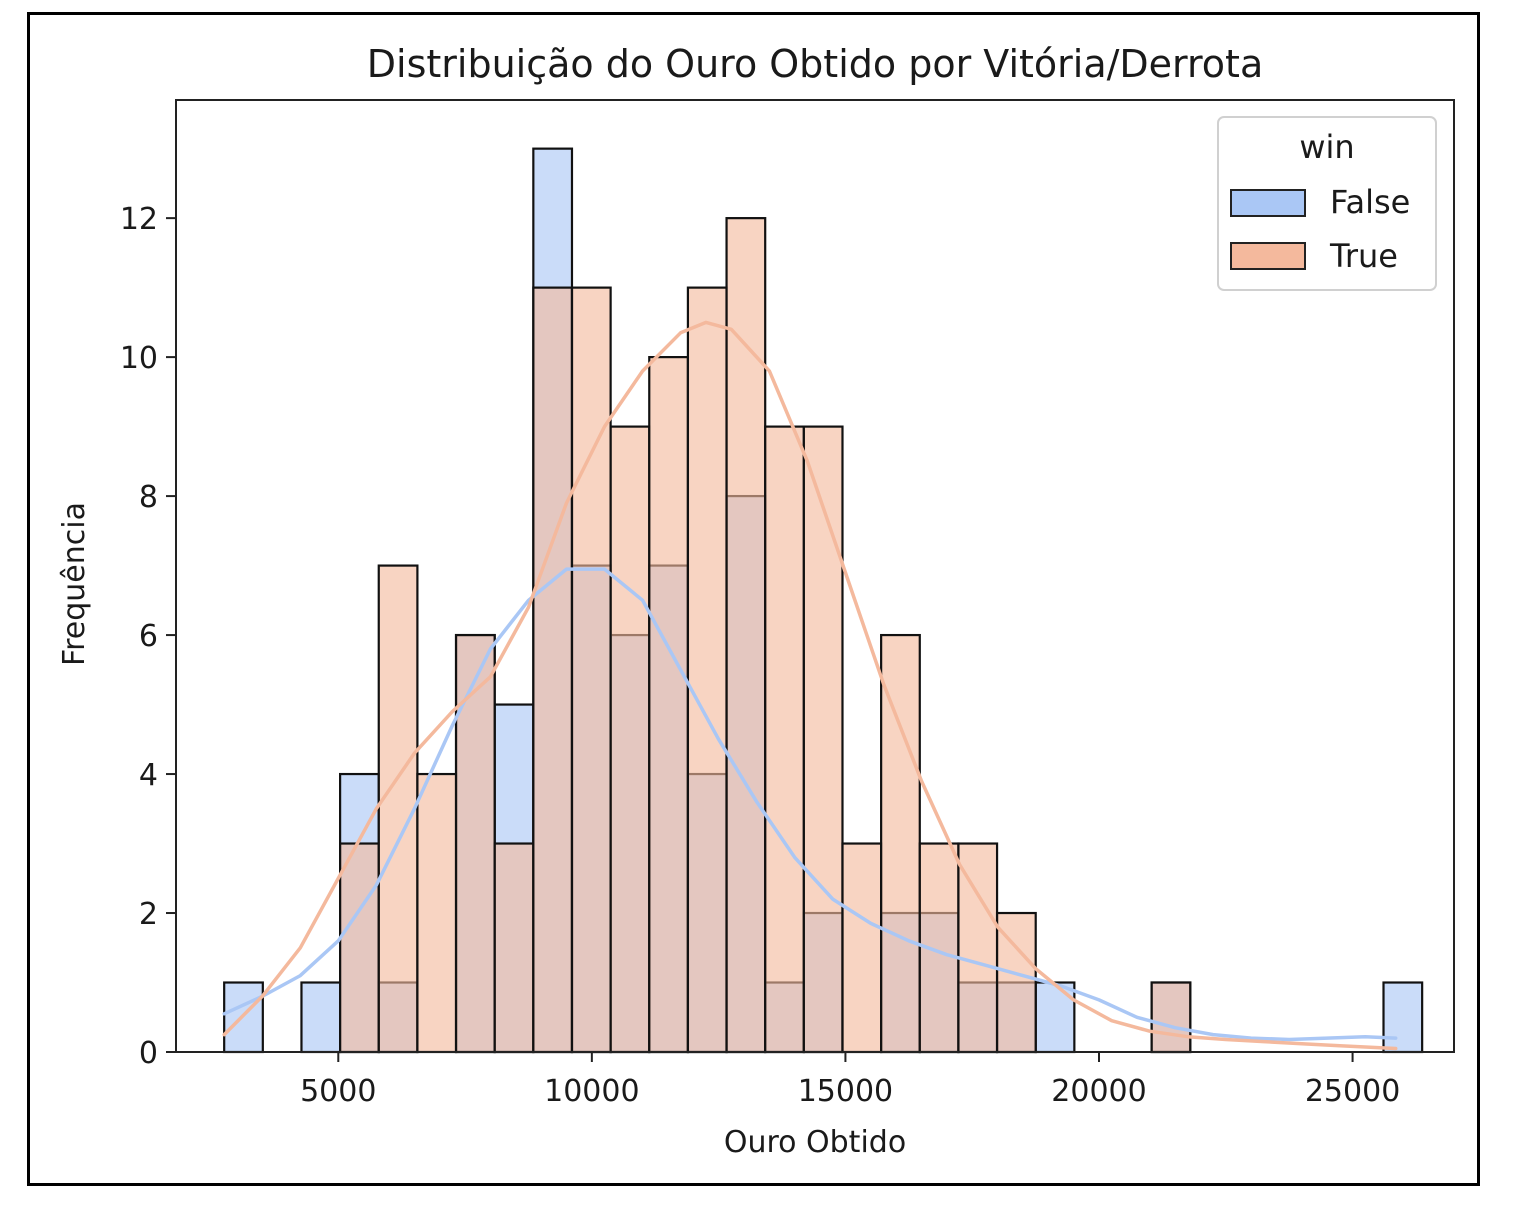 The width and height of the screenshot is (1514, 1220). Describe the element at coordinates (1363, 256) in the screenshot. I see `legend-label-true: True` at that location.